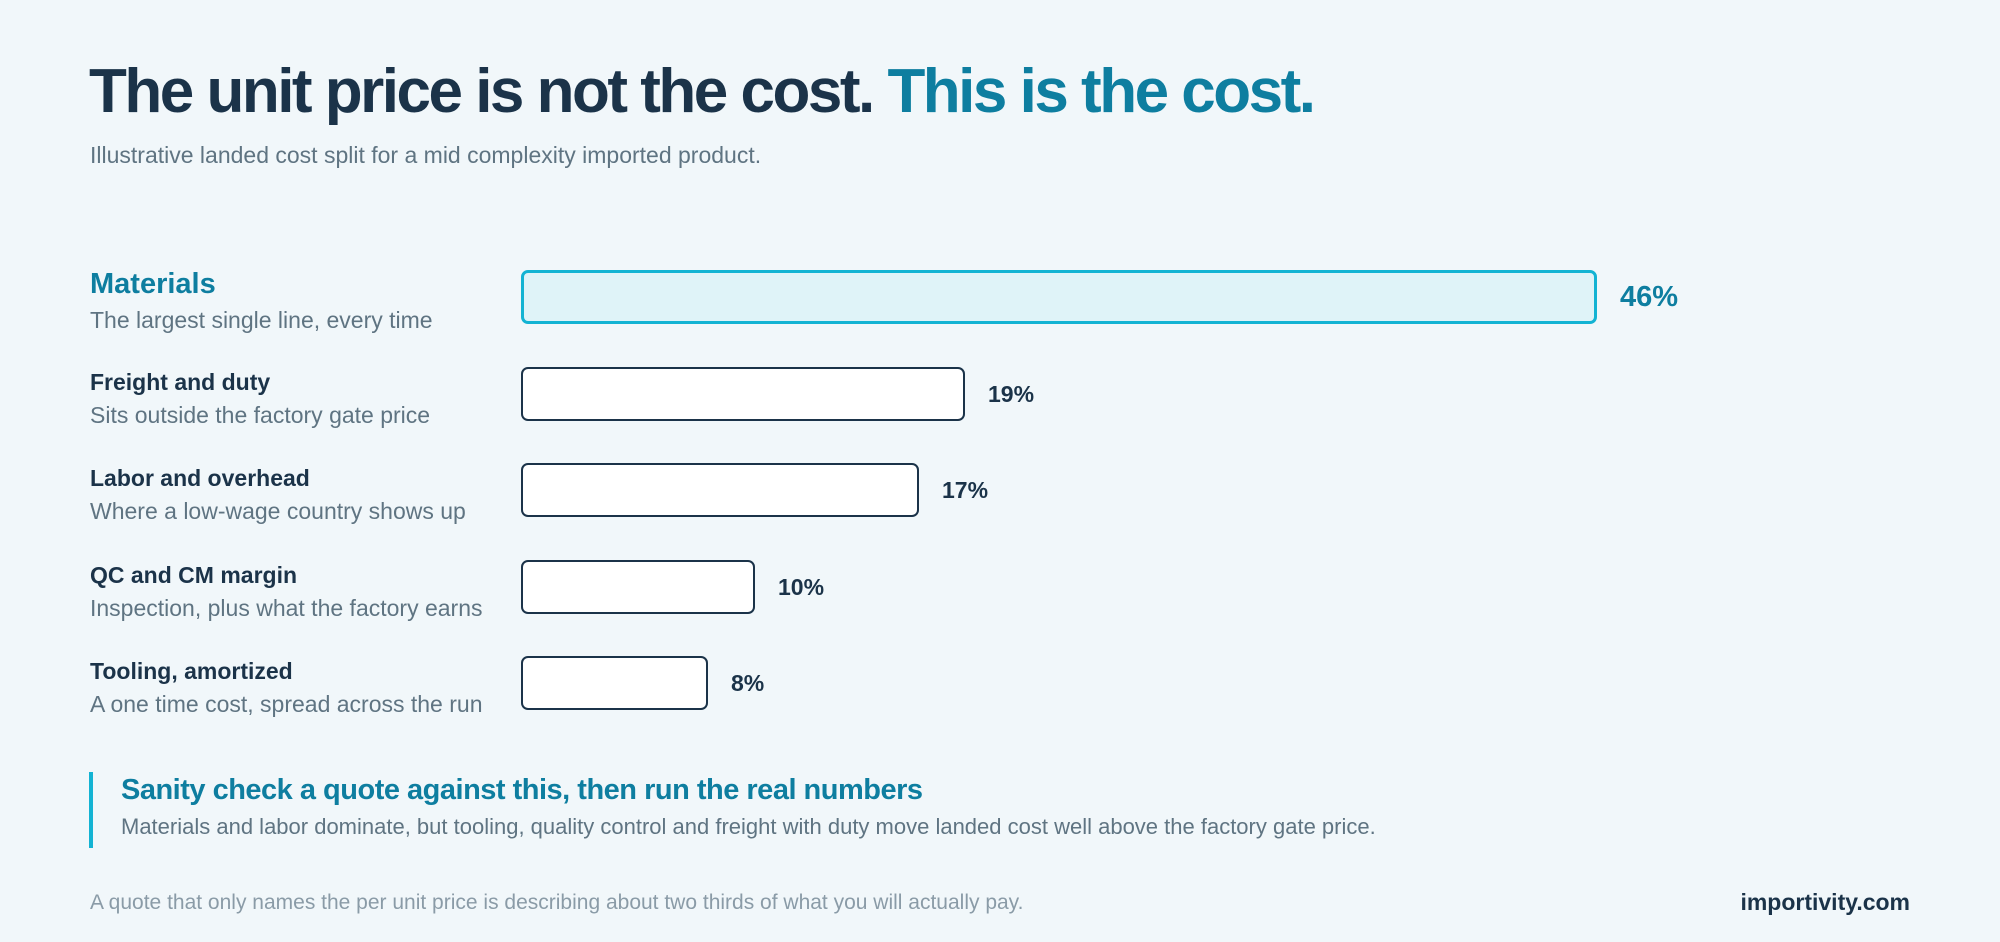  What do you see at coordinates (180, 382) in the screenshot?
I see `category-label: Freight and duty` at bounding box center [180, 382].